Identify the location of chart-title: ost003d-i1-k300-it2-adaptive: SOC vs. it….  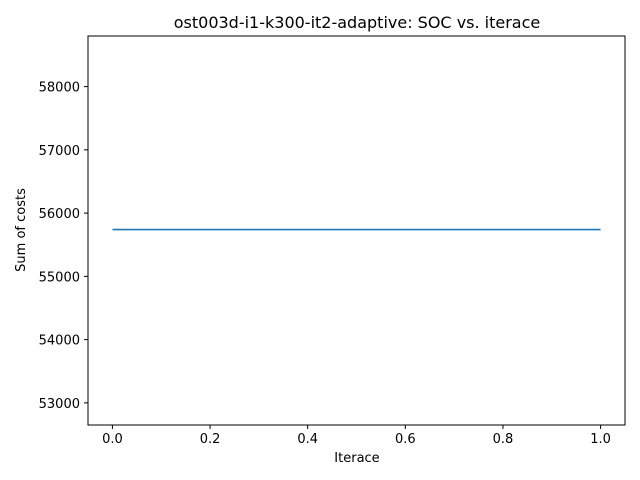
(357, 22).